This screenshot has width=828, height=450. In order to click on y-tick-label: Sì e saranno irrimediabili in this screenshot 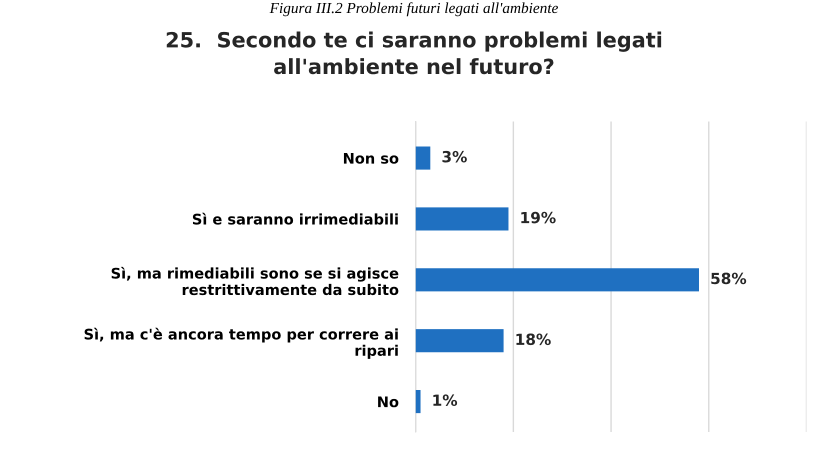, I will do `click(295, 218)`.